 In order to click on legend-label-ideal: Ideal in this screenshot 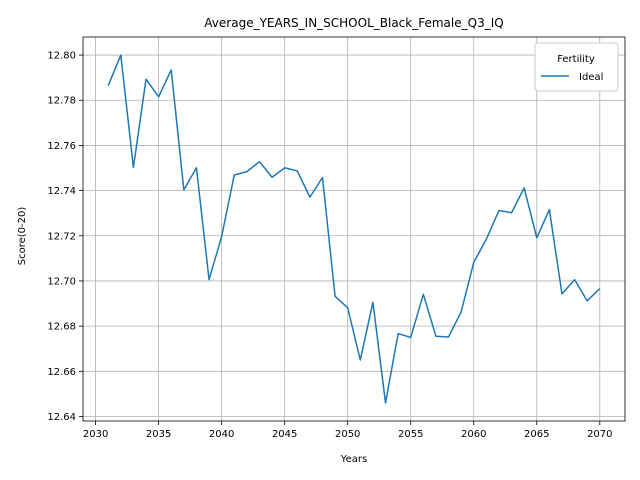, I will do `click(591, 77)`.